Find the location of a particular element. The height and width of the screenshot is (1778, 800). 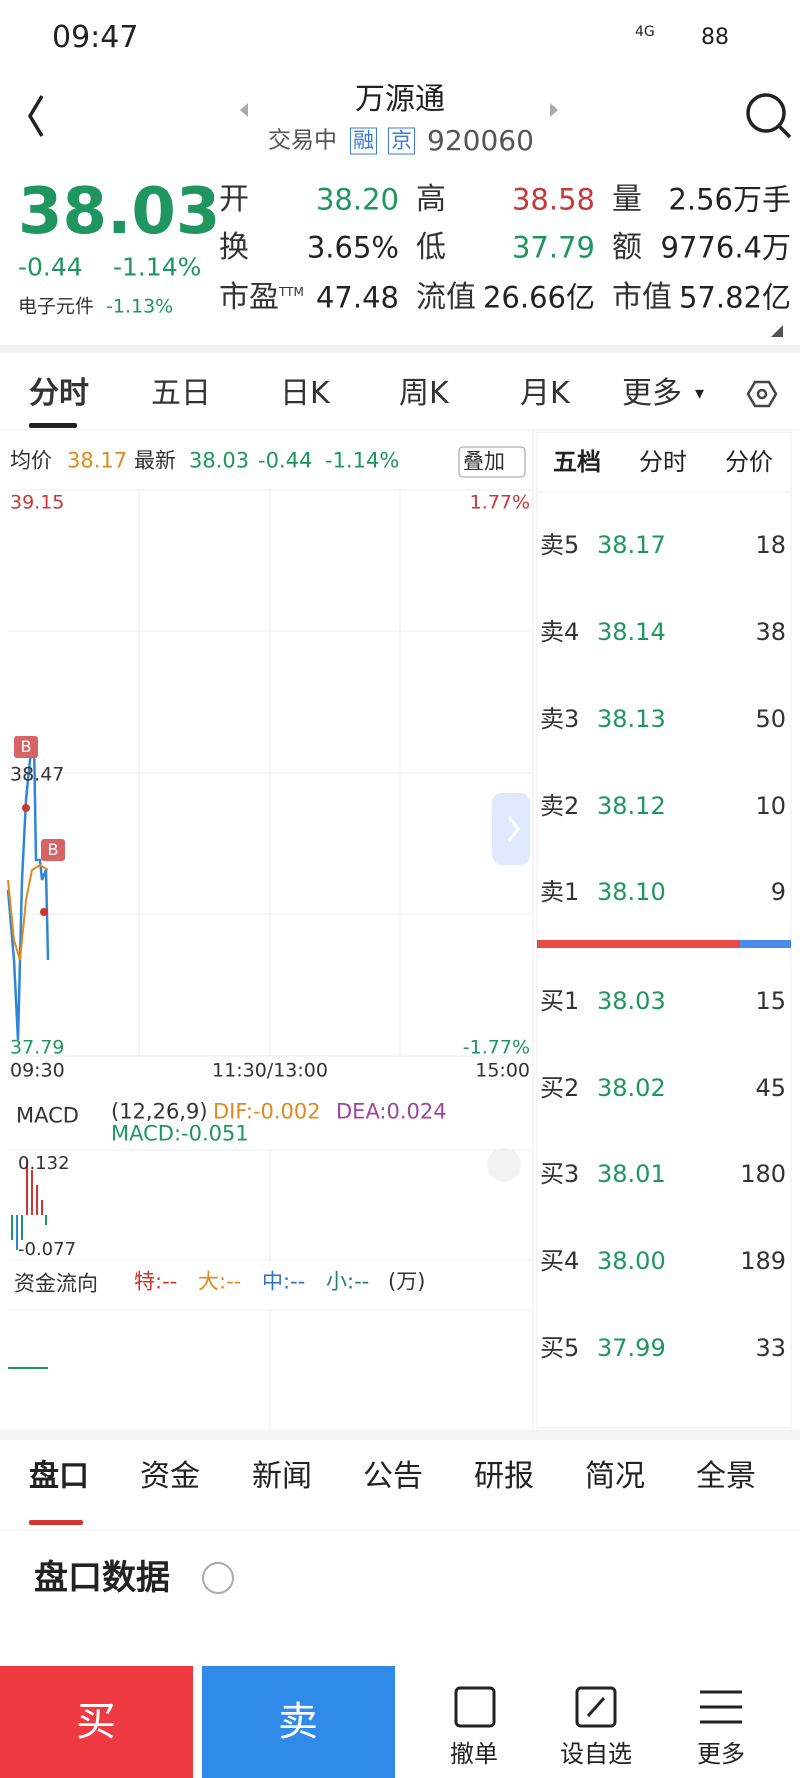

time-label: 11:30/13:00 is located at coordinates (270, 1070).